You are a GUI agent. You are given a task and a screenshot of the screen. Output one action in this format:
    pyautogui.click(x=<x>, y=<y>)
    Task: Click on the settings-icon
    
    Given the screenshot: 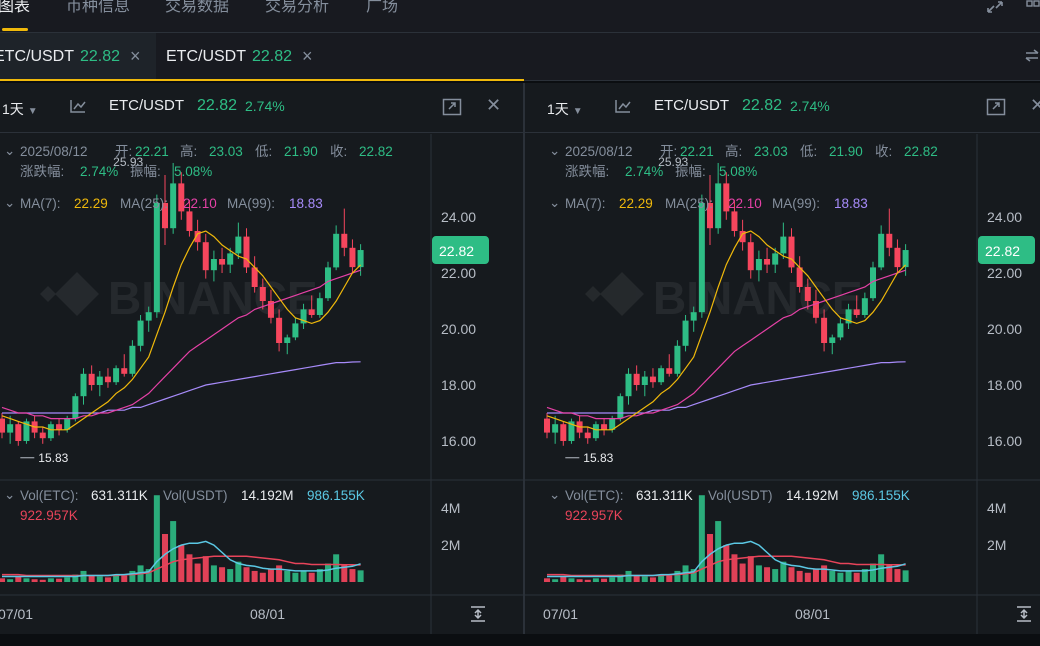 What is the action you would take?
    pyautogui.click(x=1032, y=57)
    